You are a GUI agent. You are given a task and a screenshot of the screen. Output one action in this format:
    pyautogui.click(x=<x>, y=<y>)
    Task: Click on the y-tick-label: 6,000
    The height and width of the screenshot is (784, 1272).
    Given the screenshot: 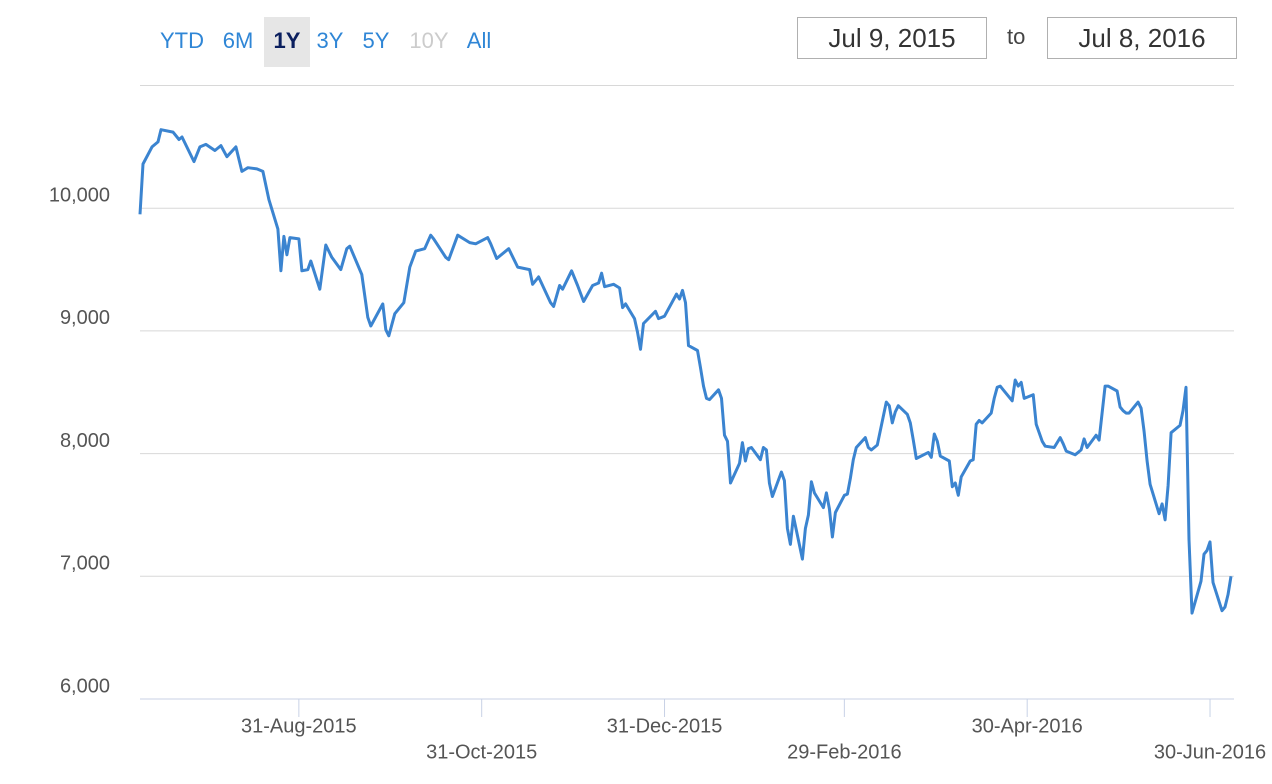 What is the action you would take?
    pyautogui.click(x=85, y=686)
    